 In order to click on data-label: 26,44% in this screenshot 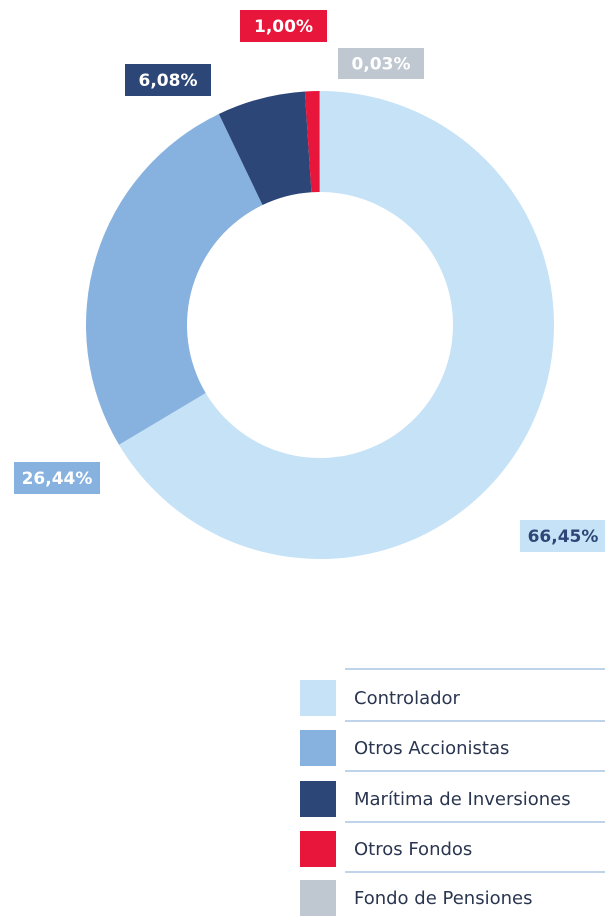, I will do `click(57, 479)`.